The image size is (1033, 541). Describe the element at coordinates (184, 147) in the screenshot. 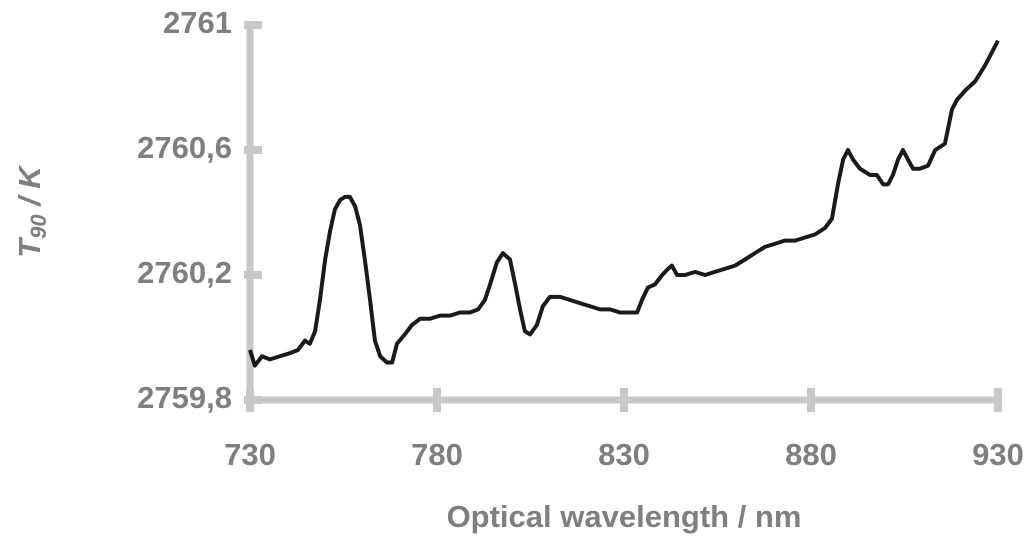

I see `y-tick-label: 2760,6` at that location.